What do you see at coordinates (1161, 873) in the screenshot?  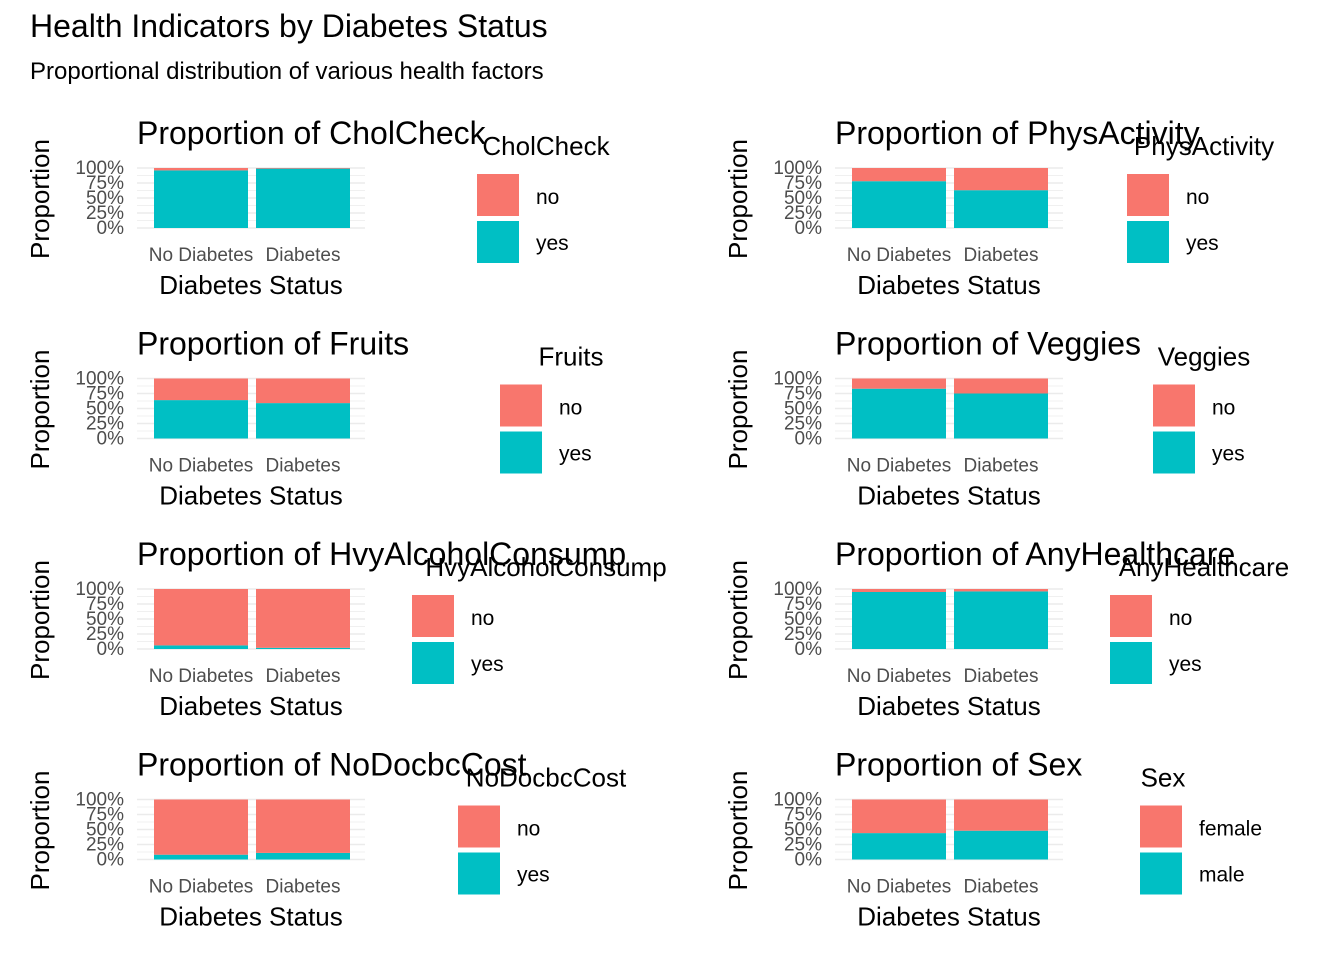 I see `legend-key-male` at bounding box center [1161, 873].